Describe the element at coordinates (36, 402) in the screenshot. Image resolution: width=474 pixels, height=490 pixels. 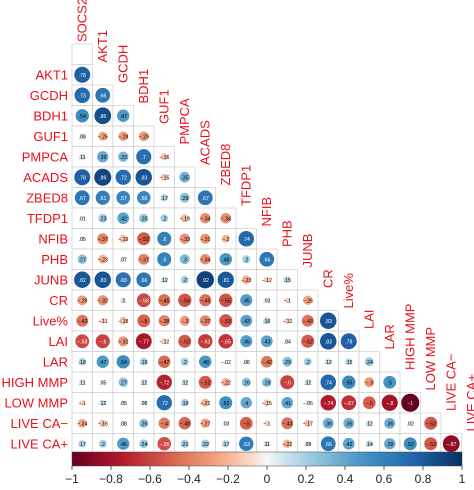
I see `row-label: LOW MMP` at that location.